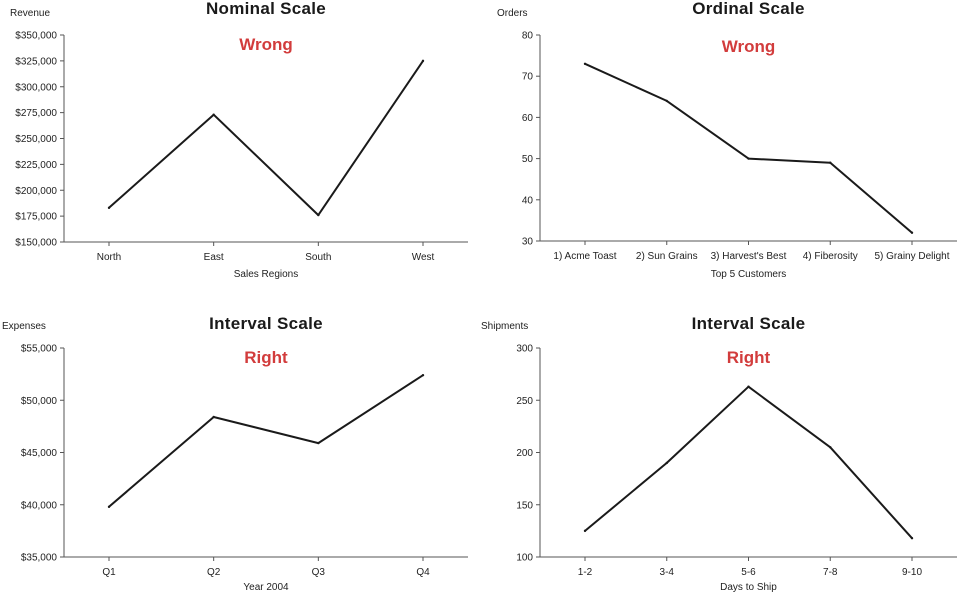 This screenshot has height=599, width=960. What do you see at coordinates (749, 274) in the screenshot?
I see `x-axis-label: Top 5 Customers` at bounding box center [749, 274].